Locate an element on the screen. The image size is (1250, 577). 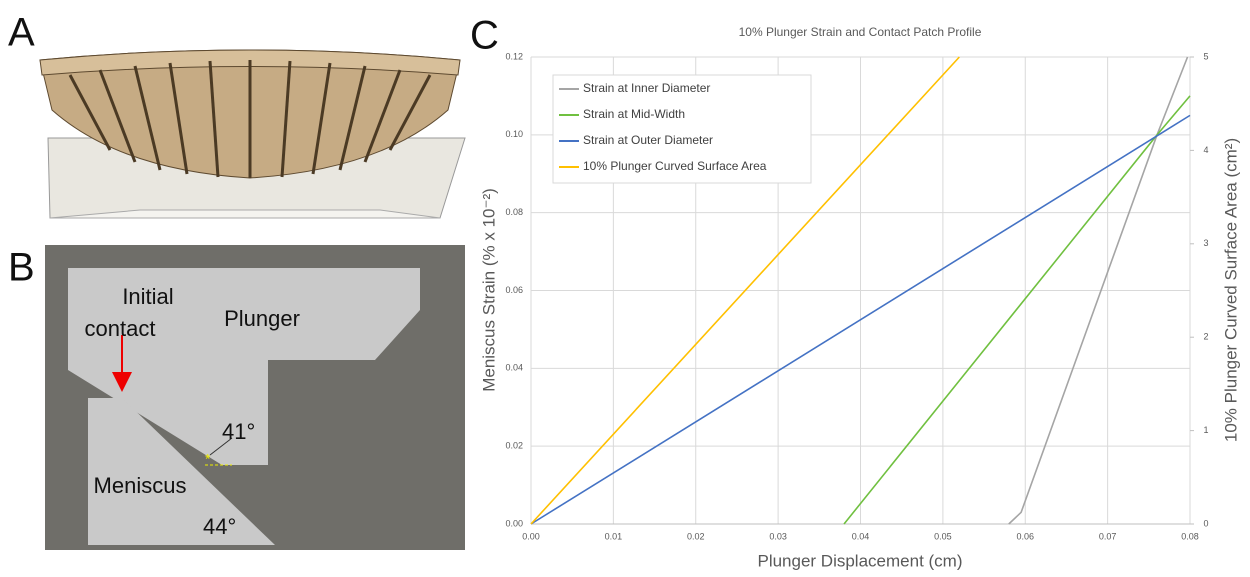
y2-tick-label: 1 is located at coordinates (1205, 430).